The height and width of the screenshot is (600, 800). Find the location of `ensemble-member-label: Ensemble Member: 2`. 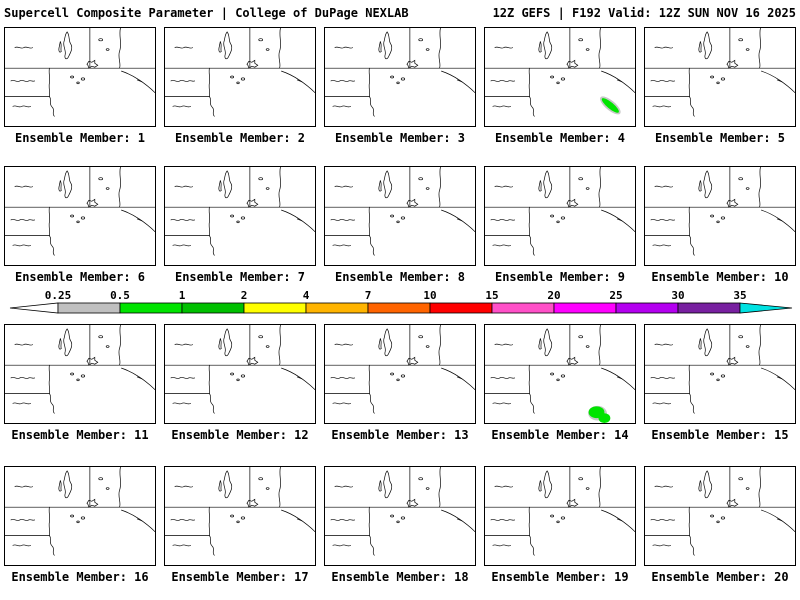

ensemble-member-label: Ensemble Member: 2 is located at coordinates (240, 138).